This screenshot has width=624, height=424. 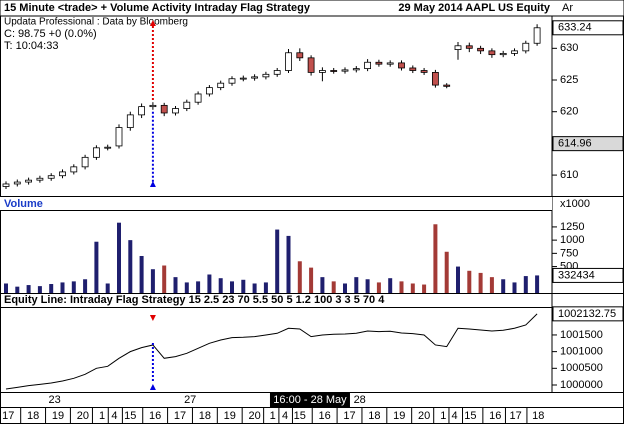 What do you see at coordinates (54, 400) in the screenshot?
I see `date-label: 23` at bounding box center [54, 400].